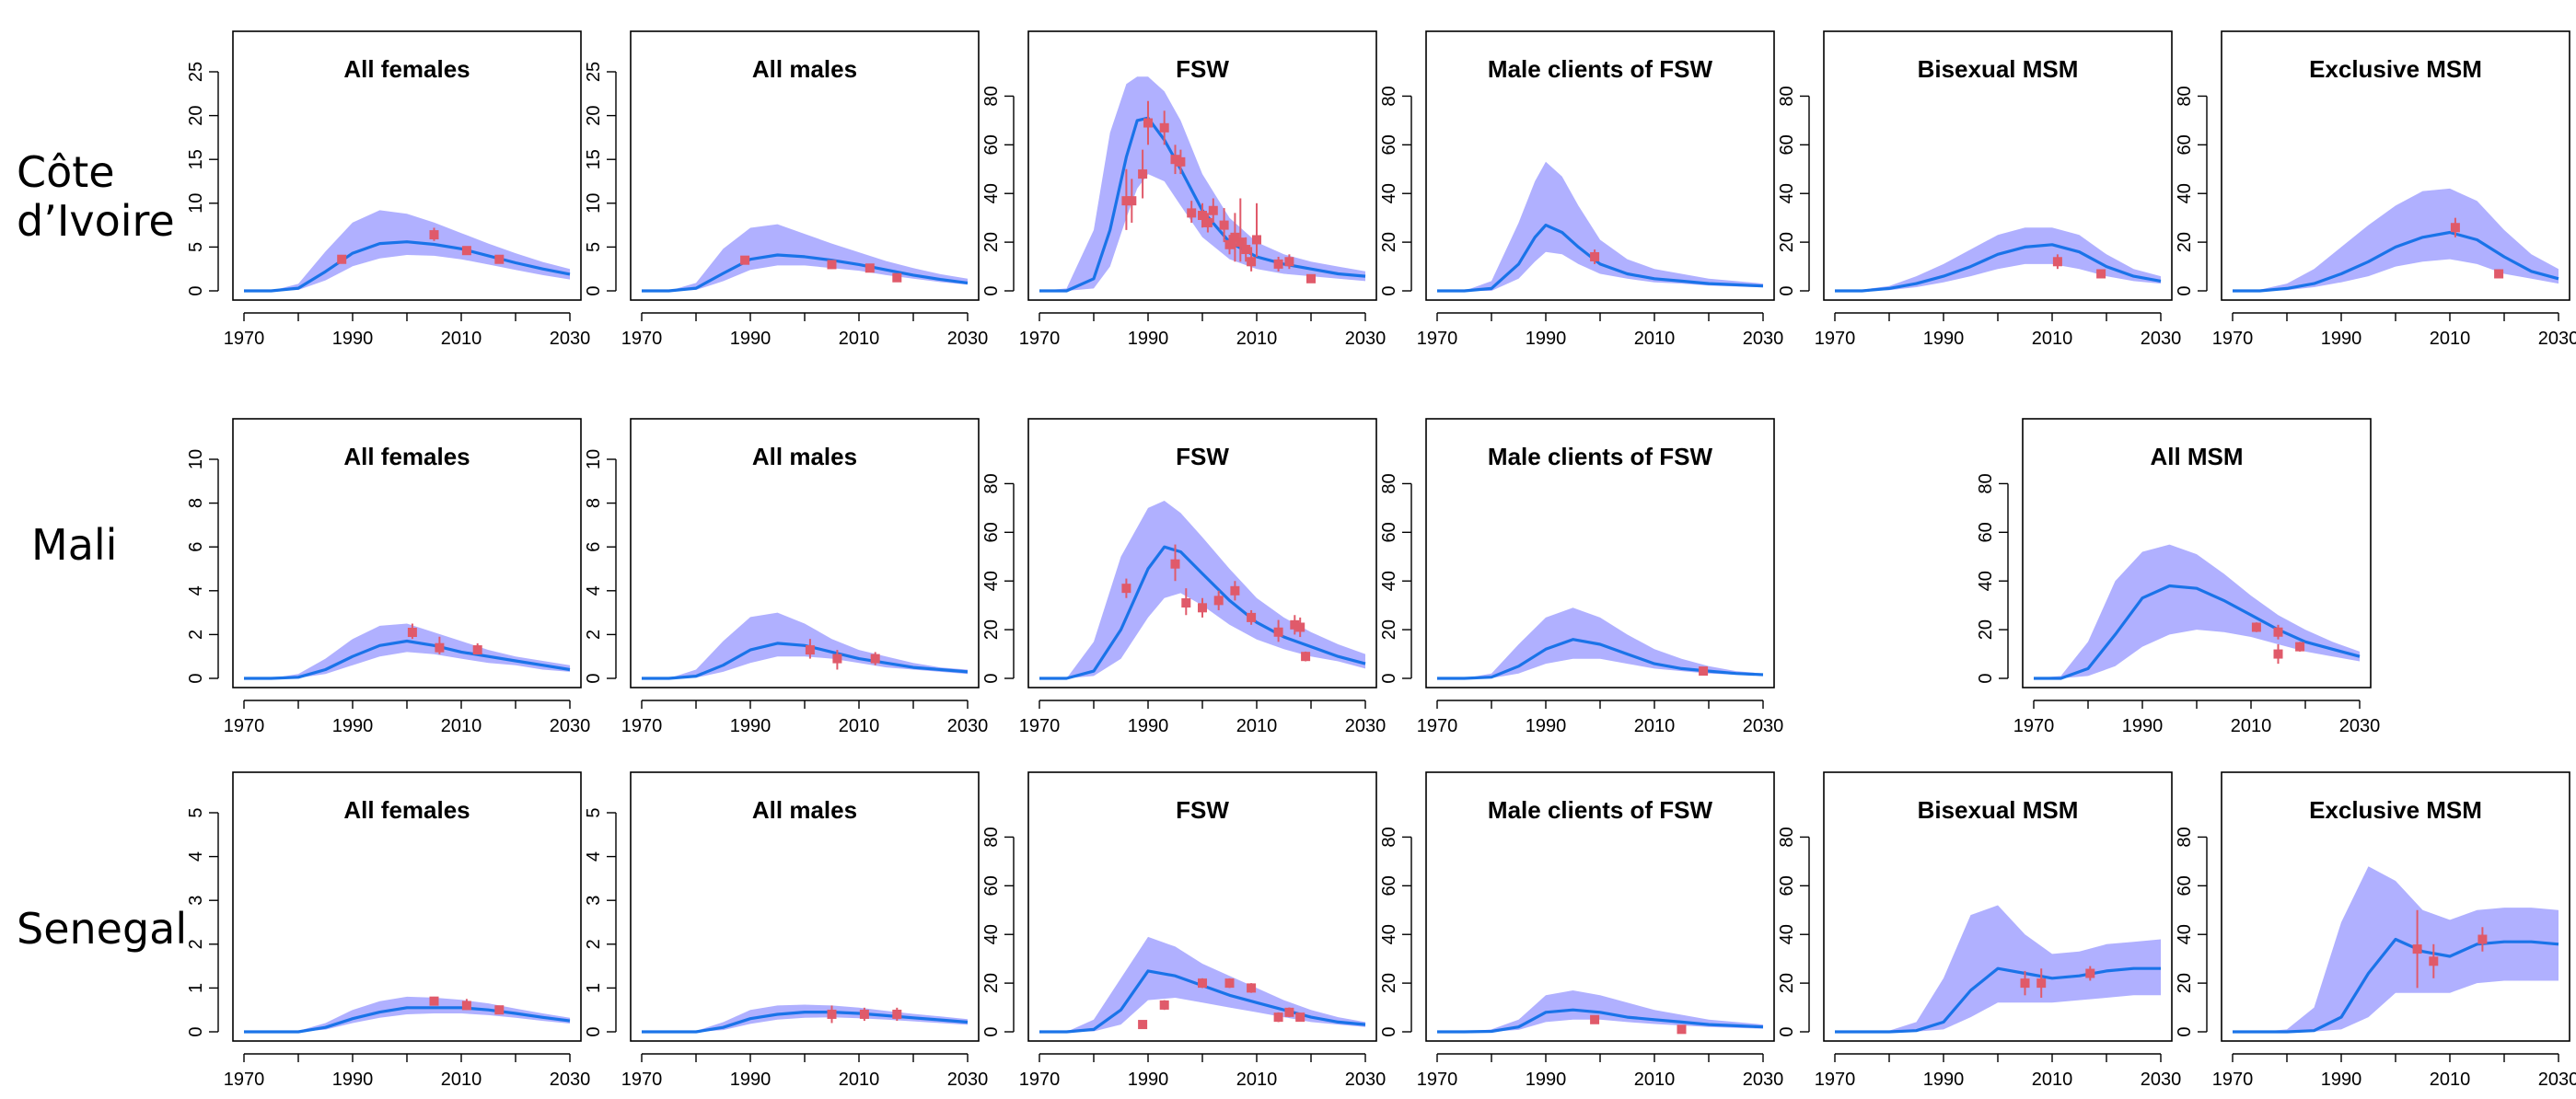 This screenshot has height=1099, width=2576. Describe the element at coordinates (388, 189) in the screenshot. I see `panel-ci-females: All females 0 5 10 15 20 25 1970 1990 2010 2030` at that location.